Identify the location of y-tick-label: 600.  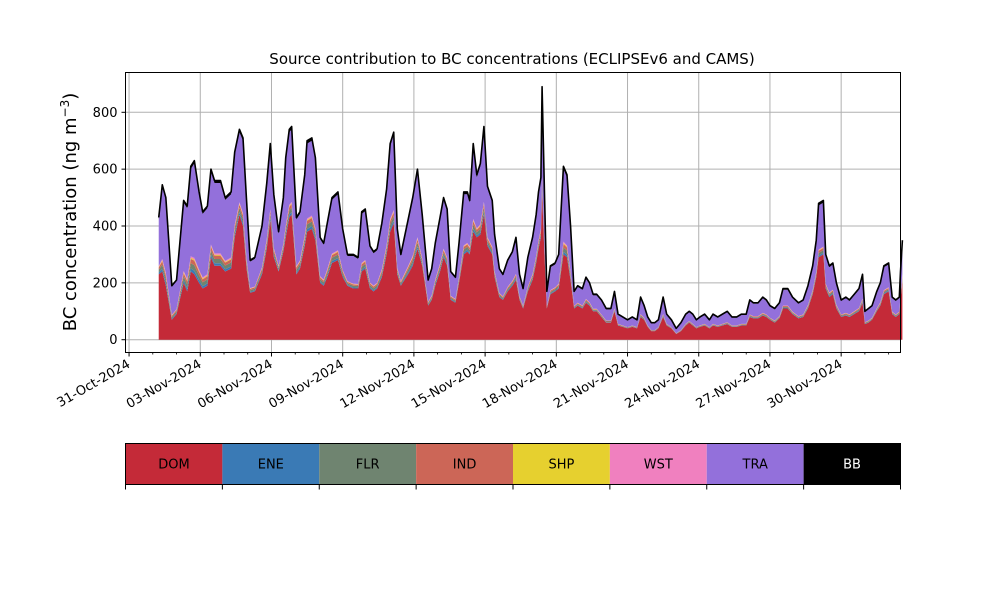
(105, 170).